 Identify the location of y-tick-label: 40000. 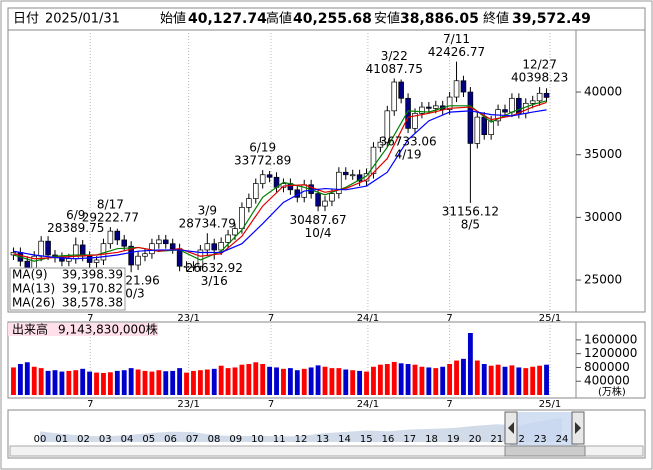
(603, 92).